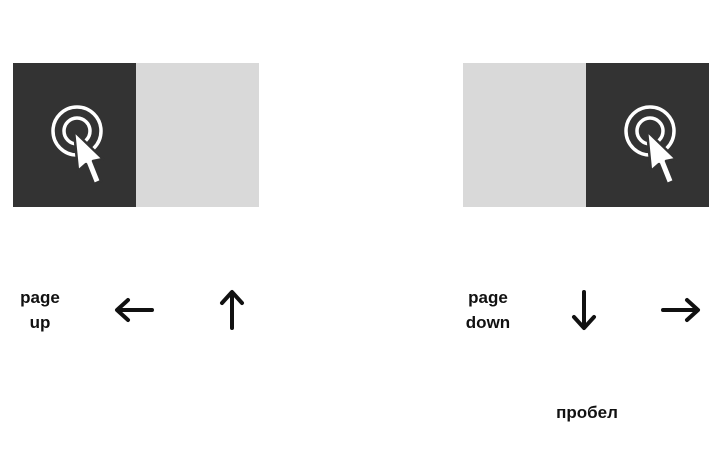 The width and height of the screenshot is (721, 449). What do you see at coordinates (197, 135) in the screenshot?
I see `left-panel-inactive-zone` at bounding box center [197, 135].